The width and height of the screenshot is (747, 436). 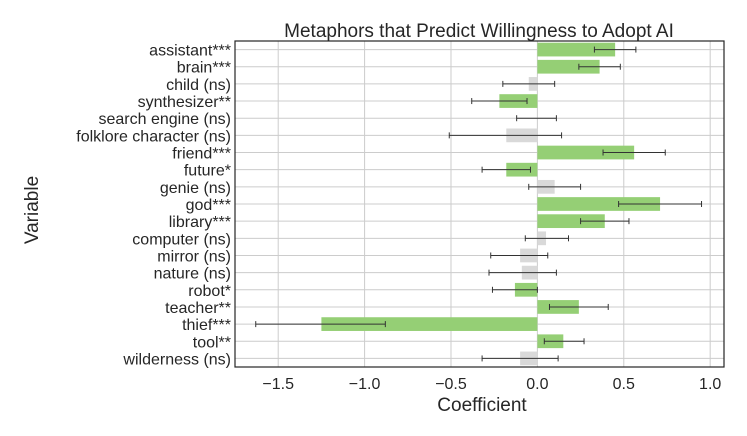 What do you see at coordinates (212, 342) in the screenshot?
I see `y-tick-label: tool**` at bounding box center [212, 342].